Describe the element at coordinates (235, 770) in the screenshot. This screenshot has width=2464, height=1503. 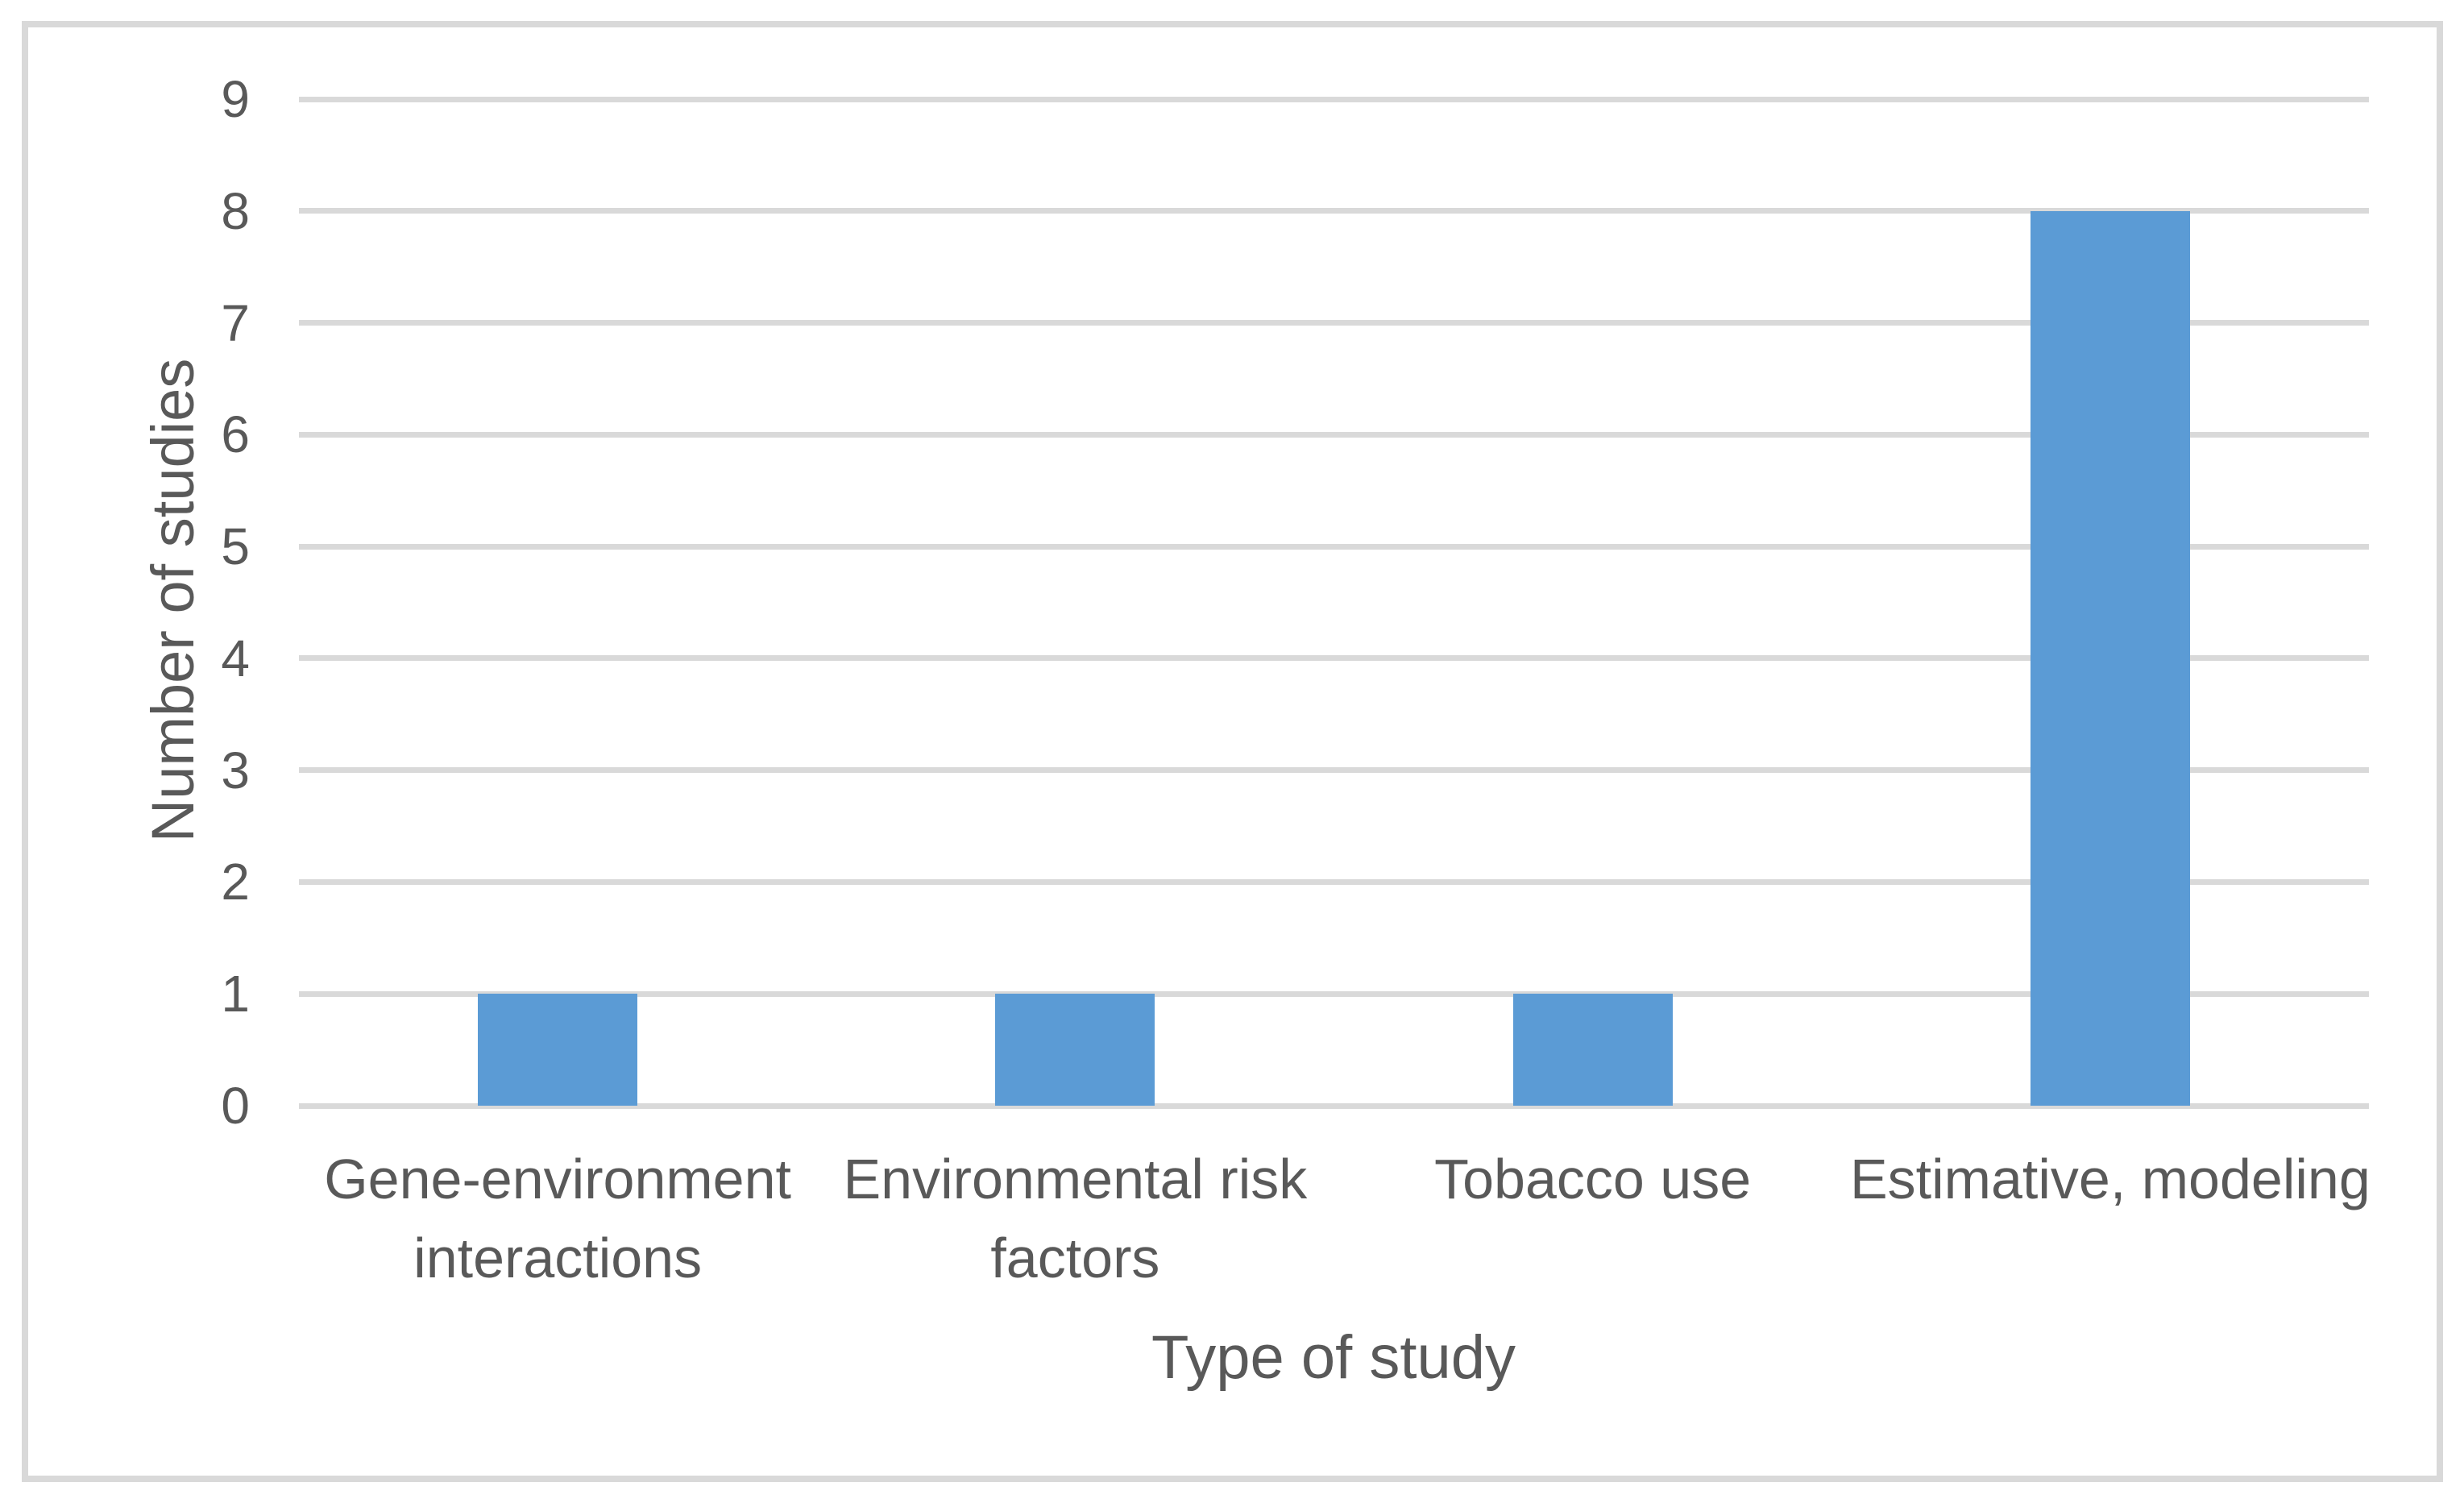
I see `y-tick-label: 3` at that location.